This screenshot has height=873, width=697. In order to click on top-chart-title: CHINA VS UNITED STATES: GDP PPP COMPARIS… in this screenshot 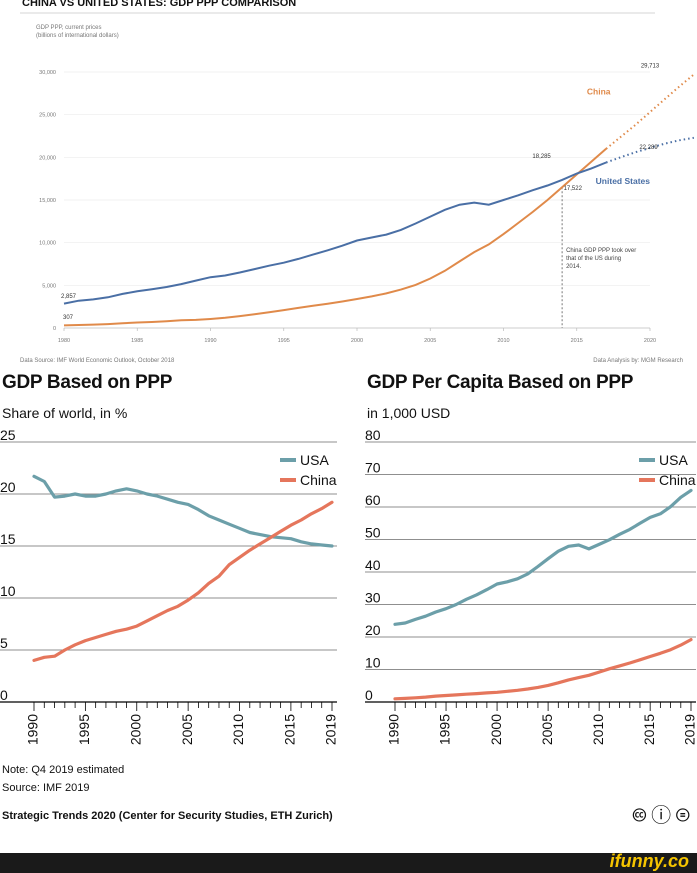, I will do `click(159, 4)`.